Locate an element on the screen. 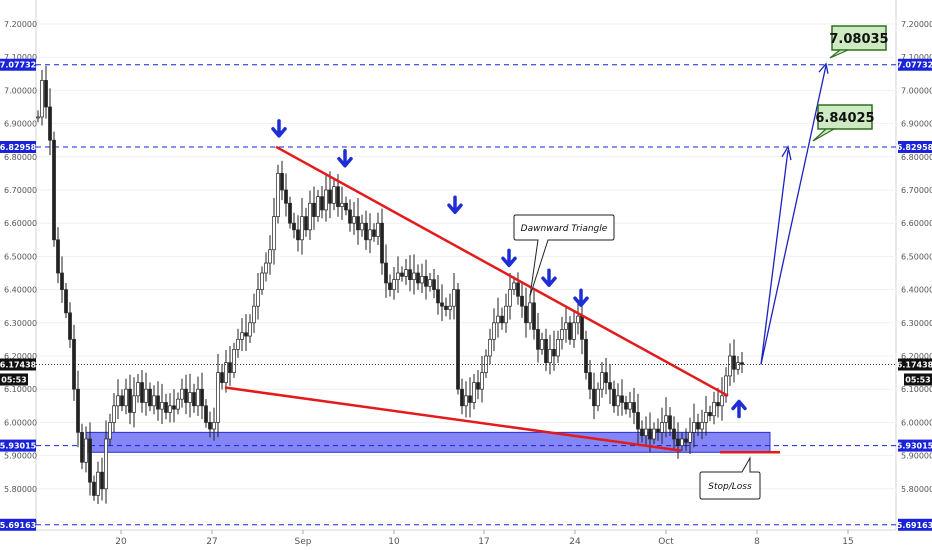  lower-trendline is located at coordinates (453, 419).